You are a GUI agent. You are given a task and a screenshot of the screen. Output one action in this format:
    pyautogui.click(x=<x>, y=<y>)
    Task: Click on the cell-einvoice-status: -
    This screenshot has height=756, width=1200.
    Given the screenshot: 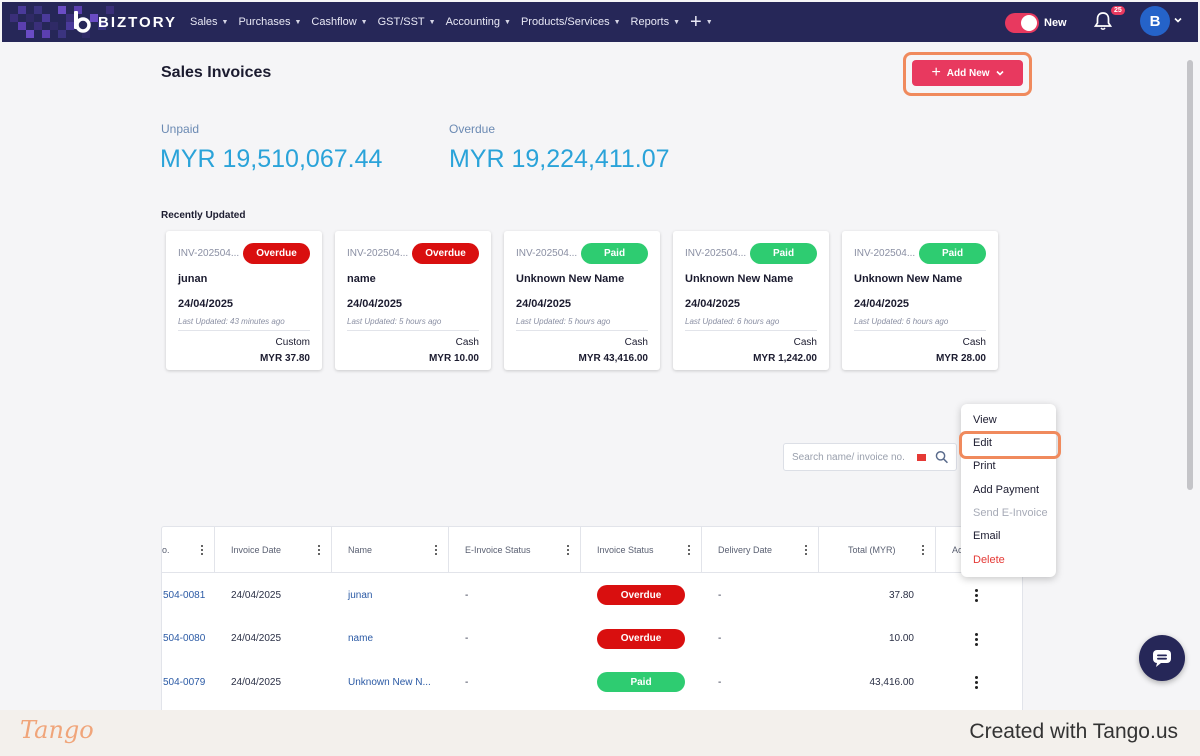 What is the action you would take?
    pyautogui.click(x=467, y=682)
    